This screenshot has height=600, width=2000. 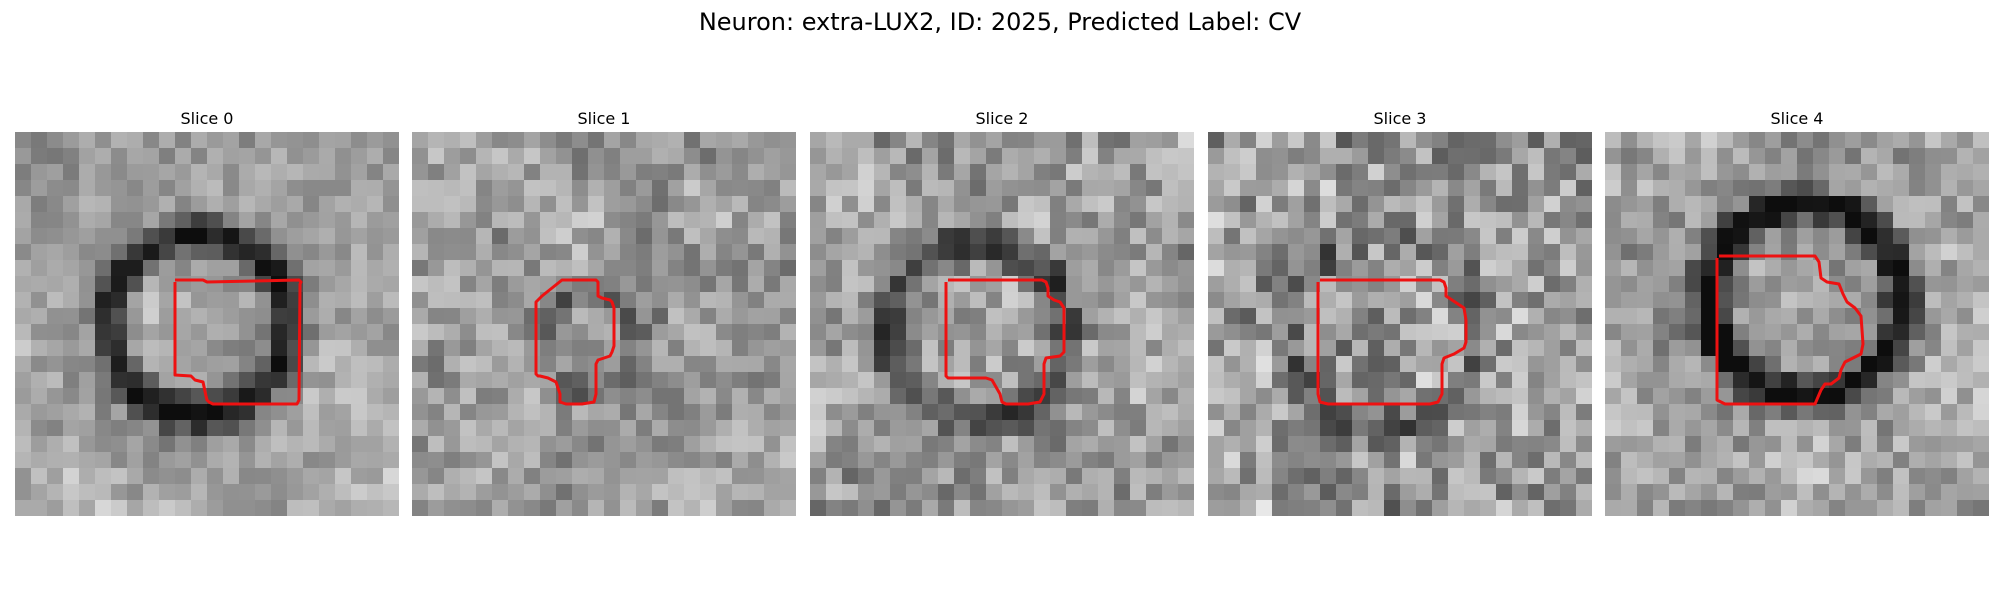 I want to click on slice-title-2: Slice 2, so click(x=1002, y=118).